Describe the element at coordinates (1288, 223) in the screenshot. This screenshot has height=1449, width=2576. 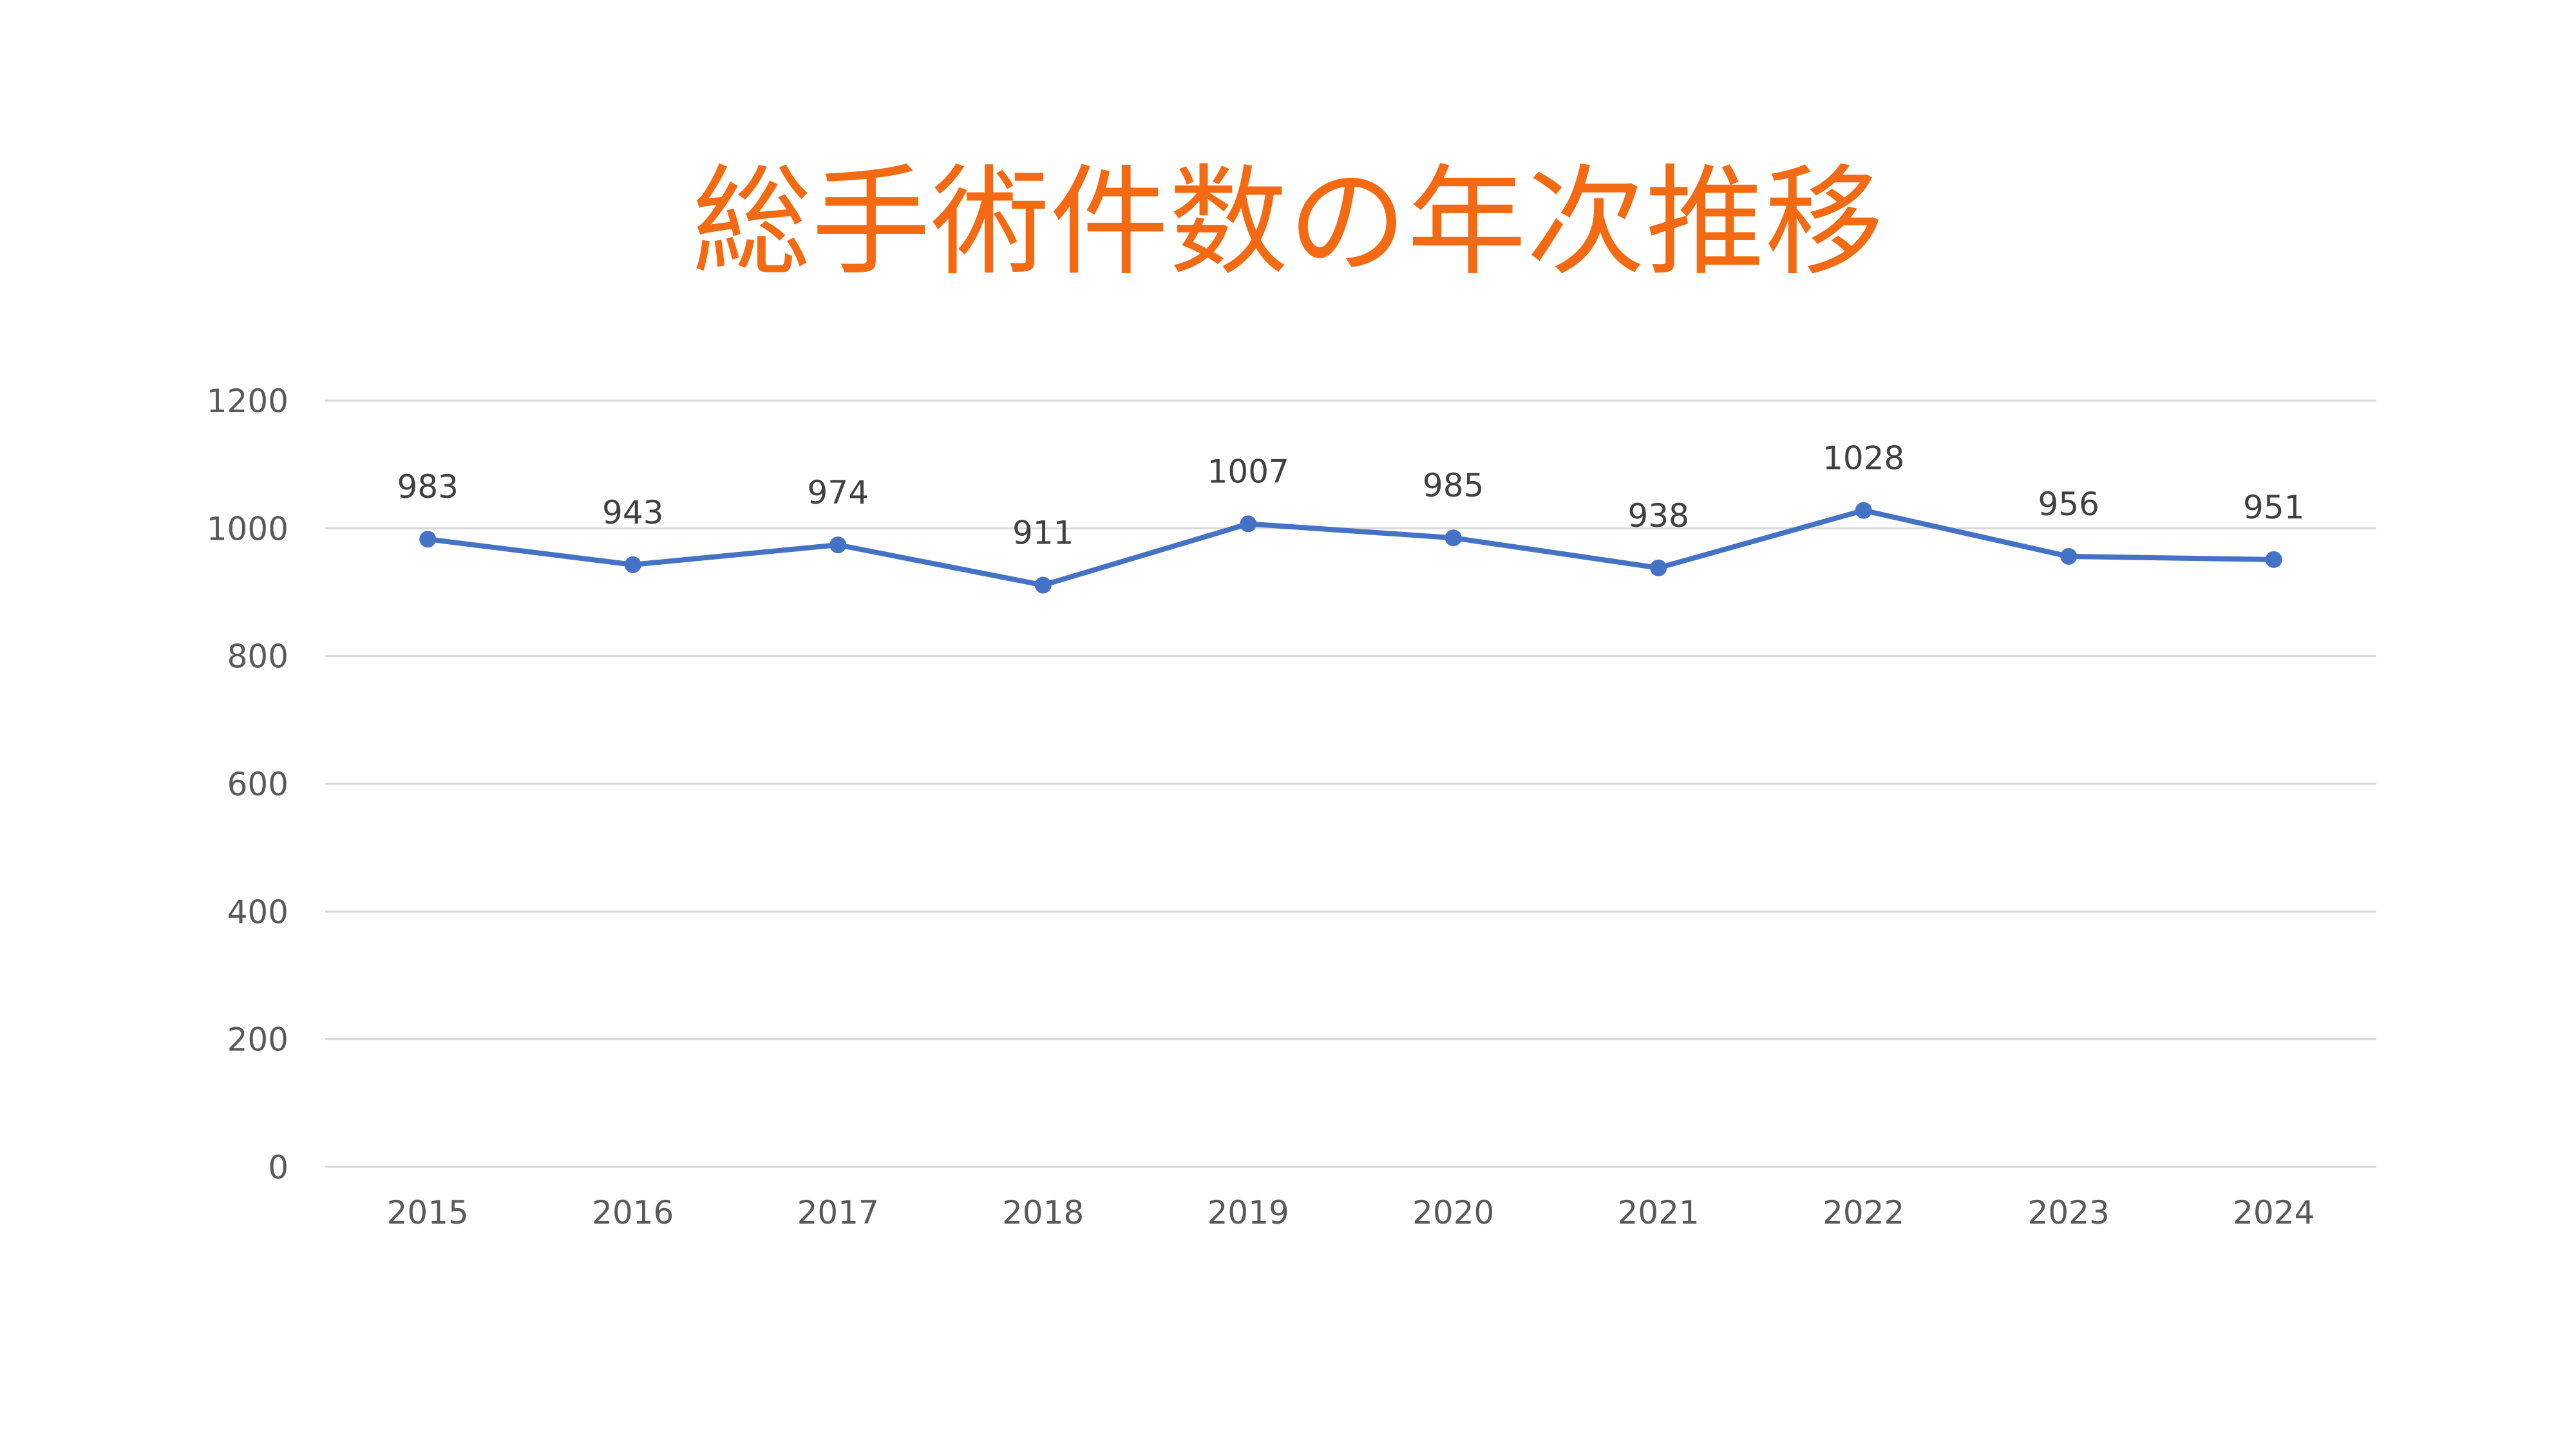
I see `chart-title: 総手術件数の年次推移` at that location.